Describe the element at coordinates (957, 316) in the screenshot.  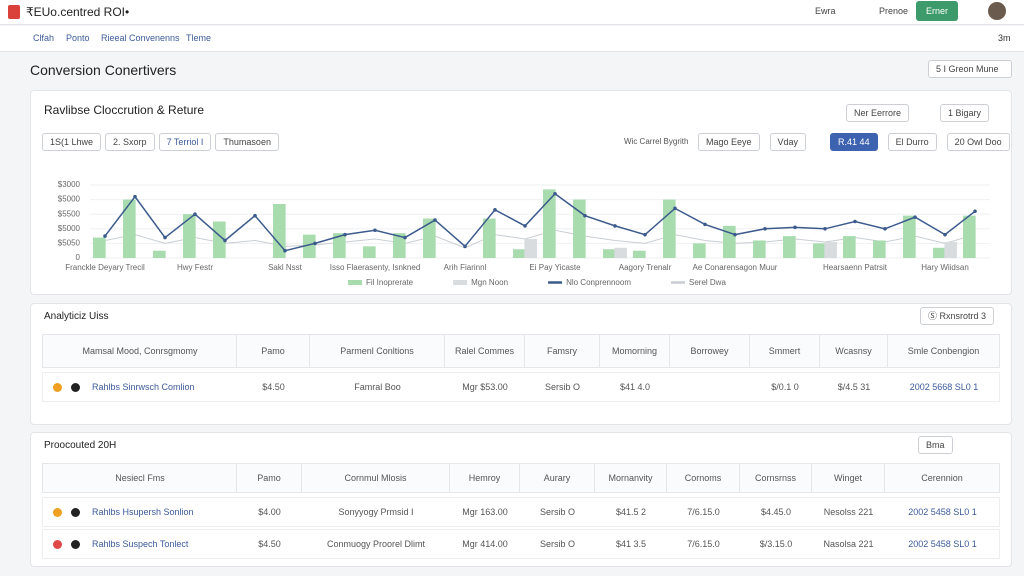
I see `table-button: Ⓢ Rxnsrotrd 3` at that location.